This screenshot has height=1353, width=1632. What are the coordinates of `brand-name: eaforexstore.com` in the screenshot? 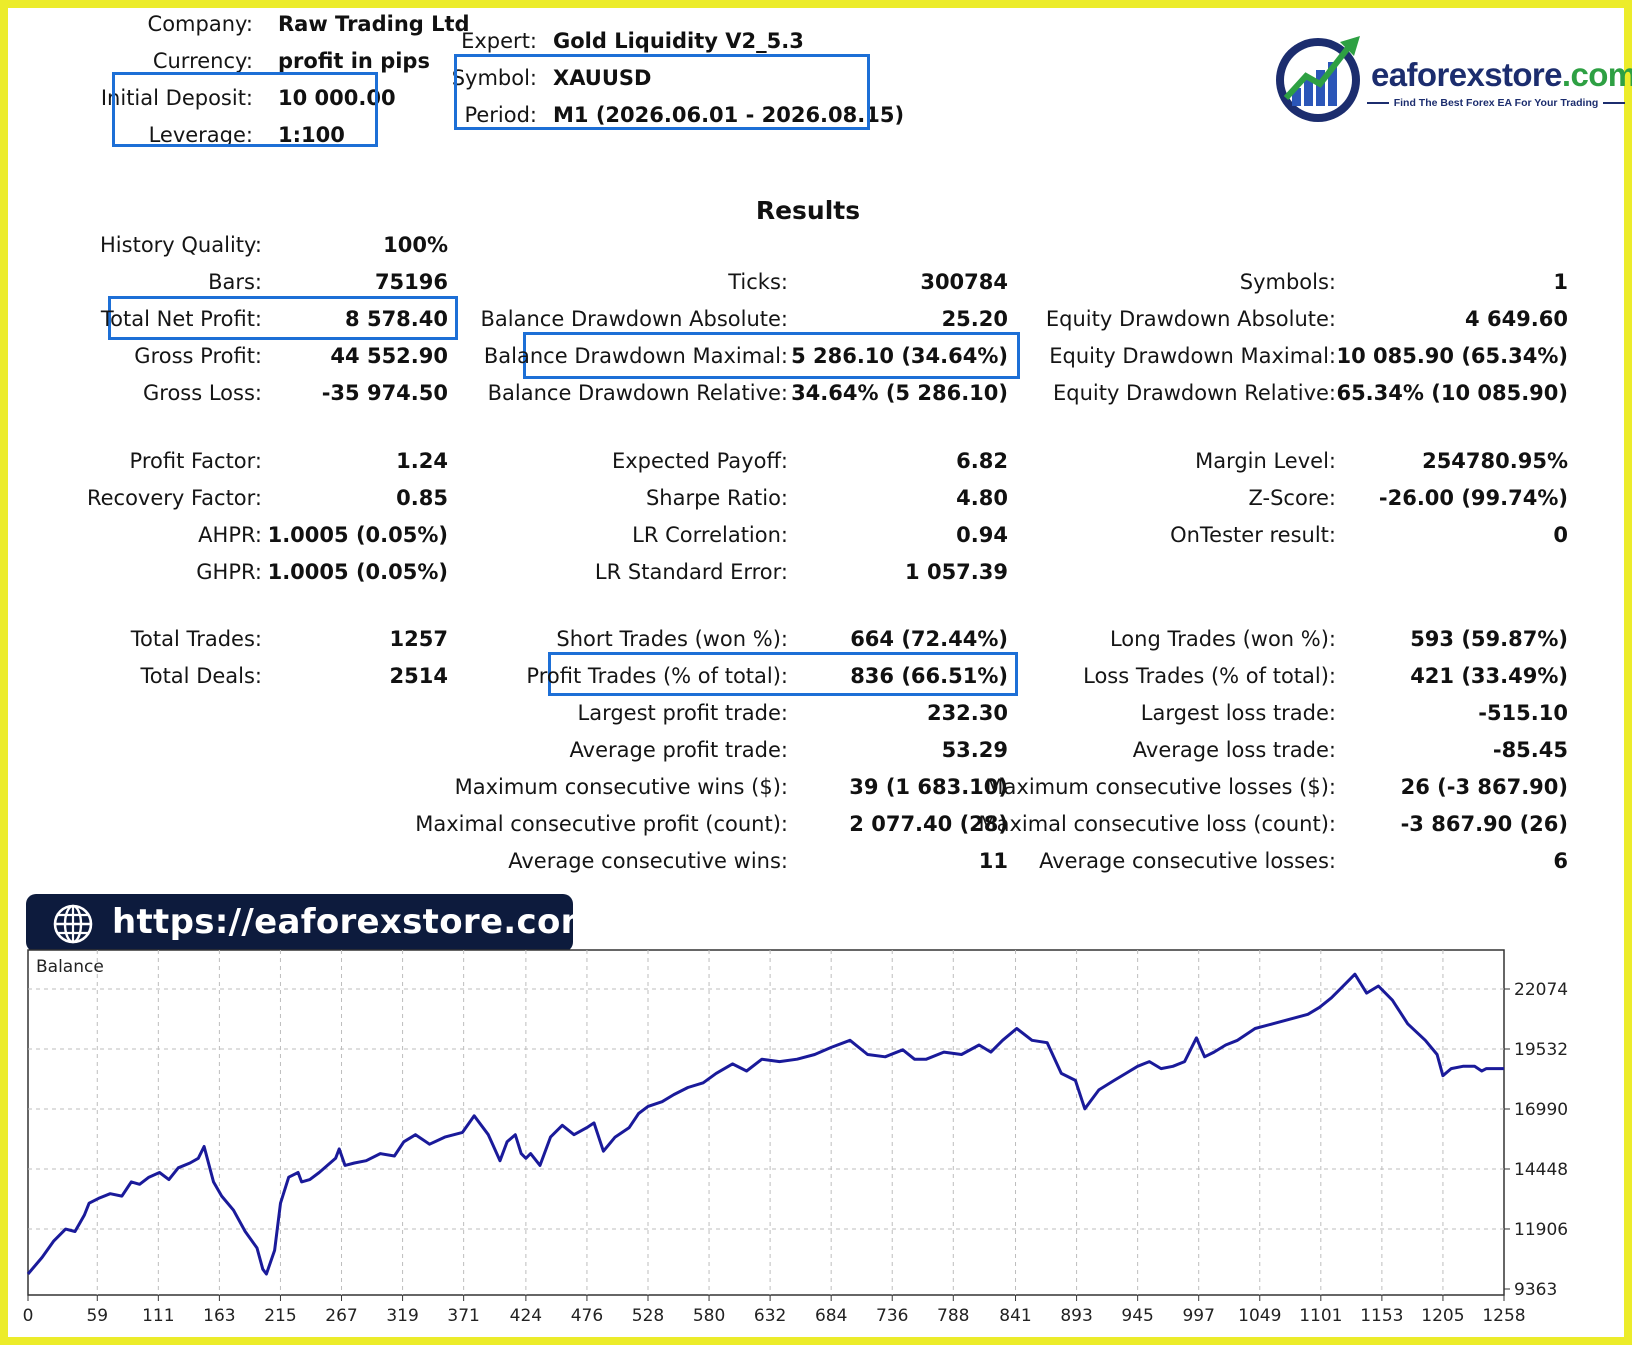 It's located at (1501, 75).